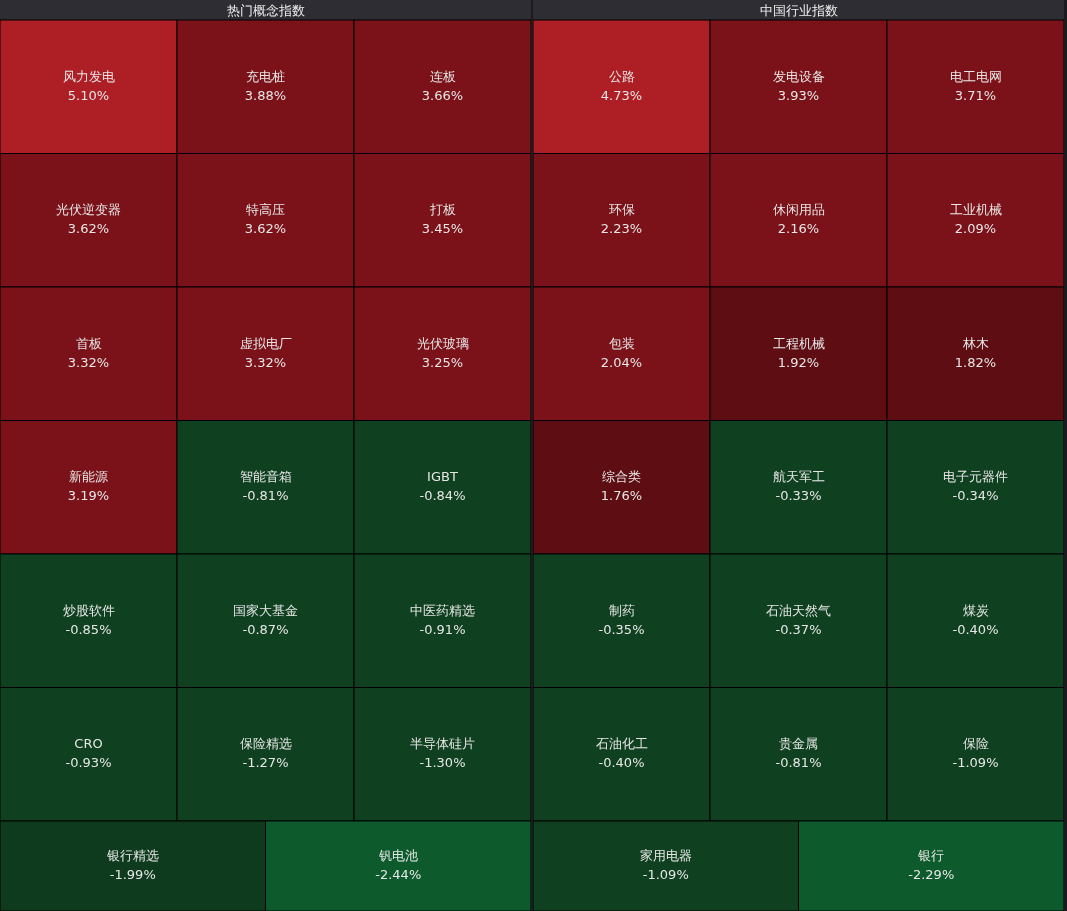 This screenshot has width=1067, height=911. What do you see at coordinates (621, 362) in the screenshot?
I see `data-label: 2.04%` at bounding box center [621, 362].